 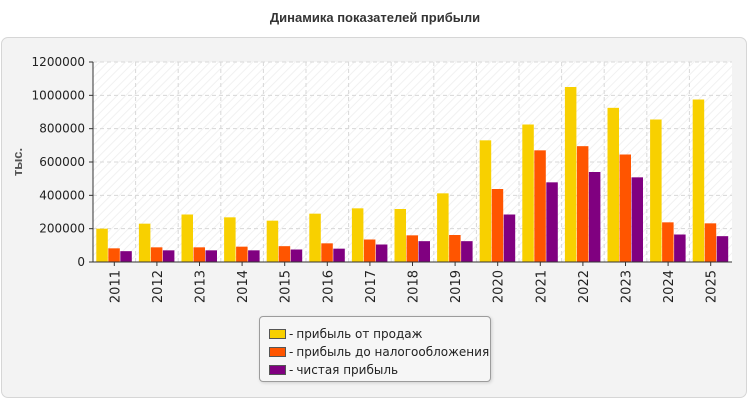 I want to click on legend-label-sales-profit: прибыль от продаж, so click(x=359, y=334).